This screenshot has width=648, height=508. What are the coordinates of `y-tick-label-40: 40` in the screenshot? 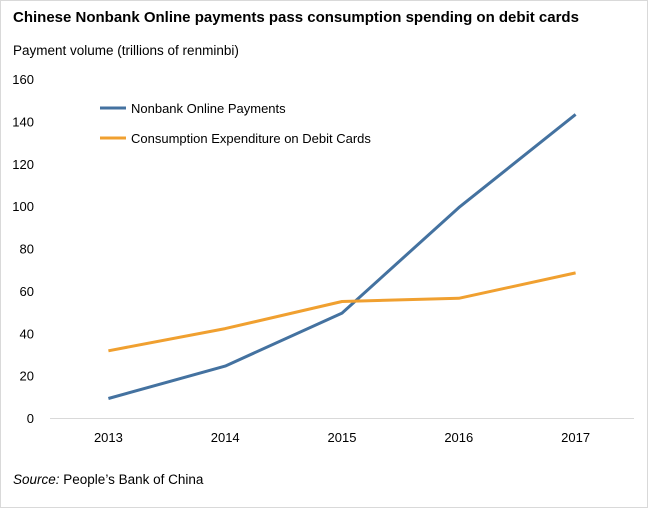 It's located at (27, 333).